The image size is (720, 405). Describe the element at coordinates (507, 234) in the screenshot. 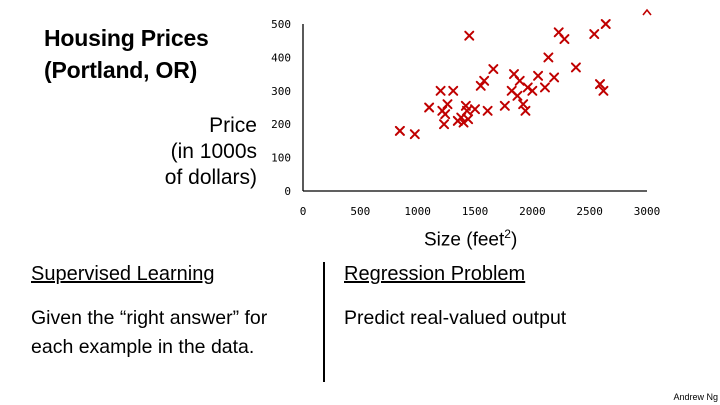

I see `x-axis-label-superscript: 2` at that location.